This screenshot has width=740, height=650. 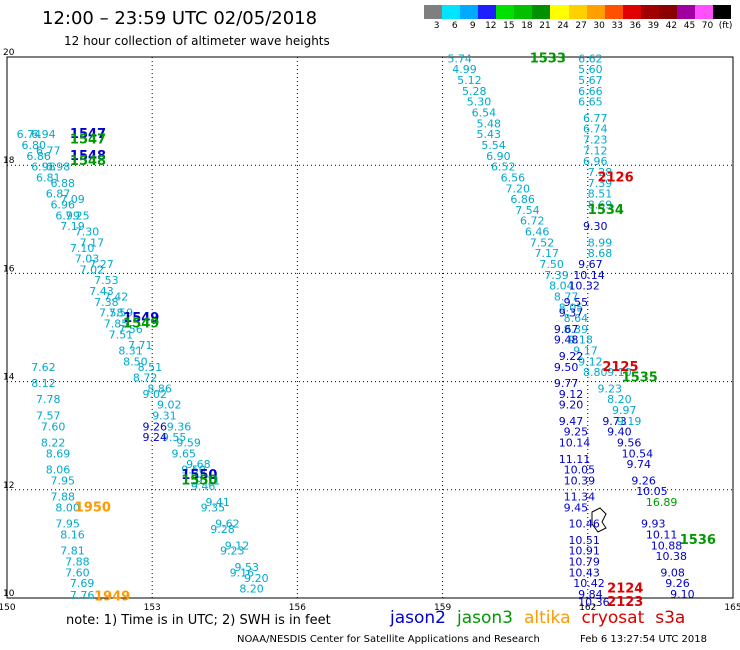 I want to click on data-point-label: 10.51, so click(x=584, y=540).